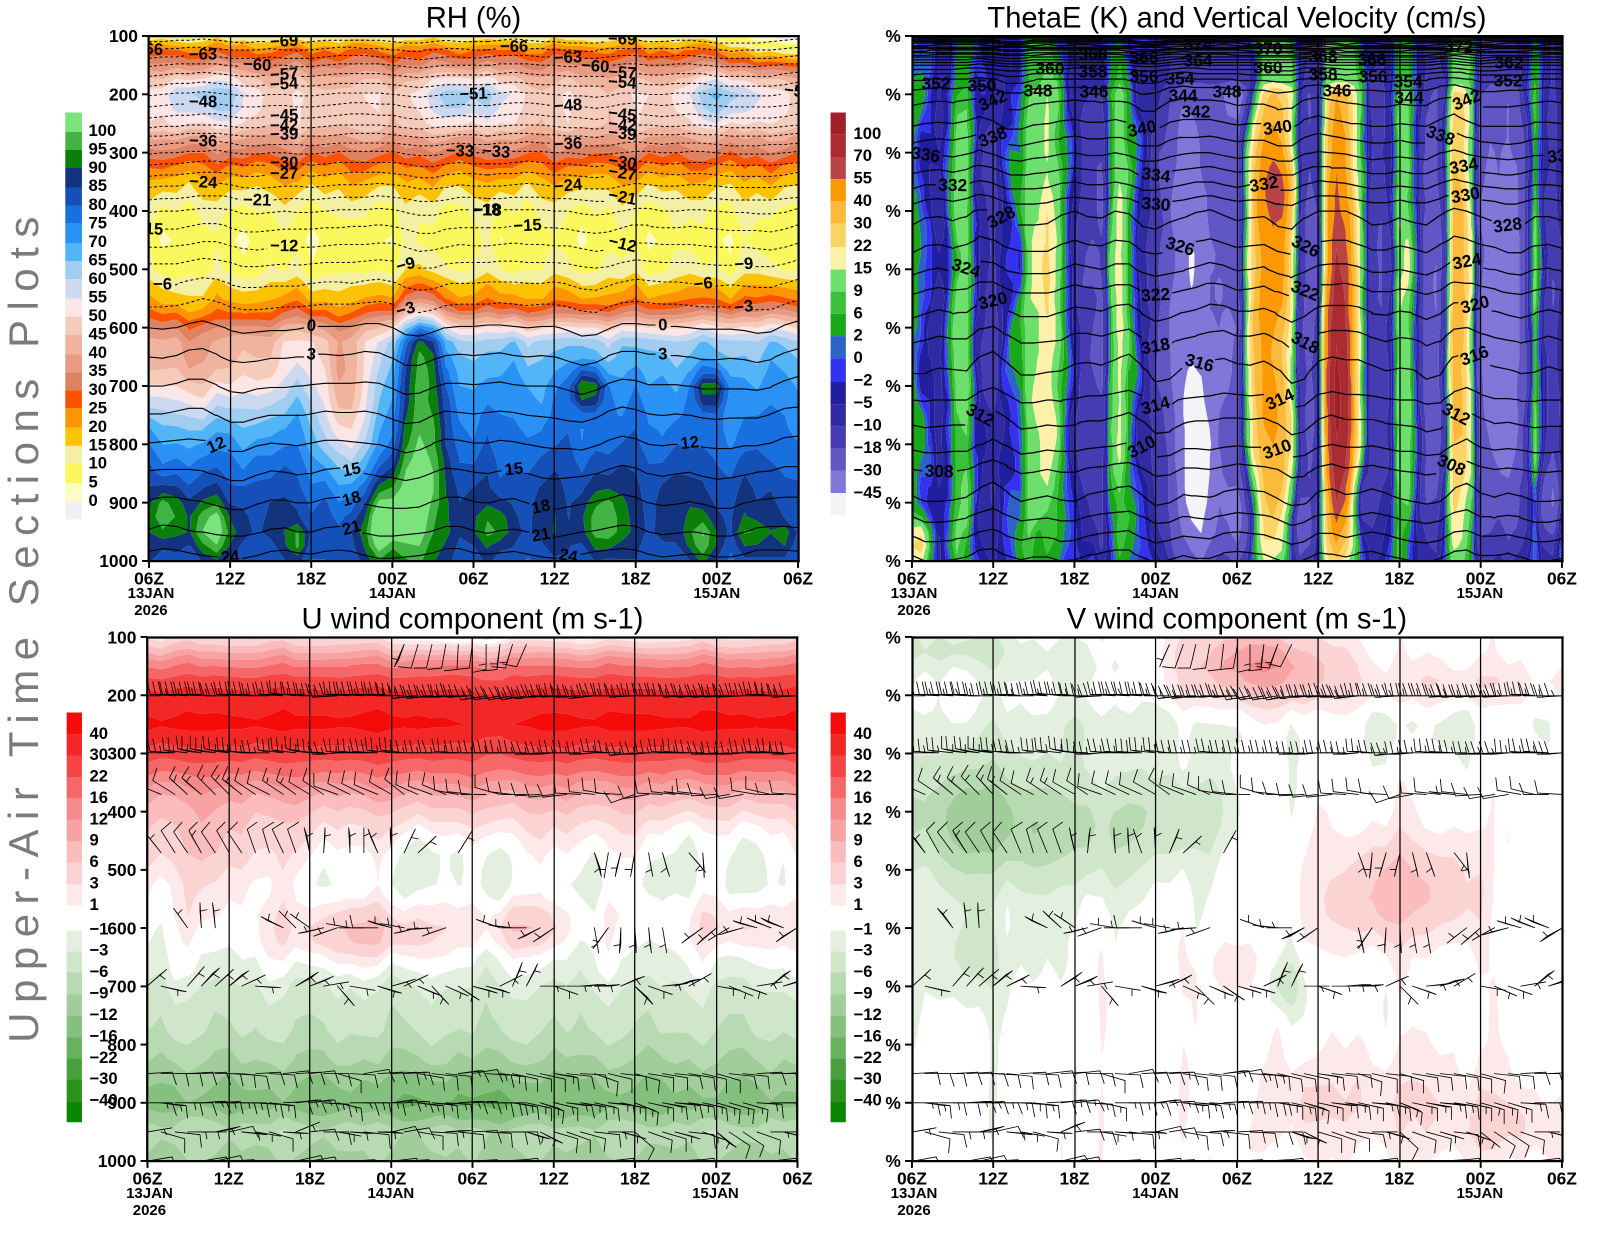 The height and width of the screenshot is (1236, 1600). I want to click on svg-text: −40, so click(867, 1100).